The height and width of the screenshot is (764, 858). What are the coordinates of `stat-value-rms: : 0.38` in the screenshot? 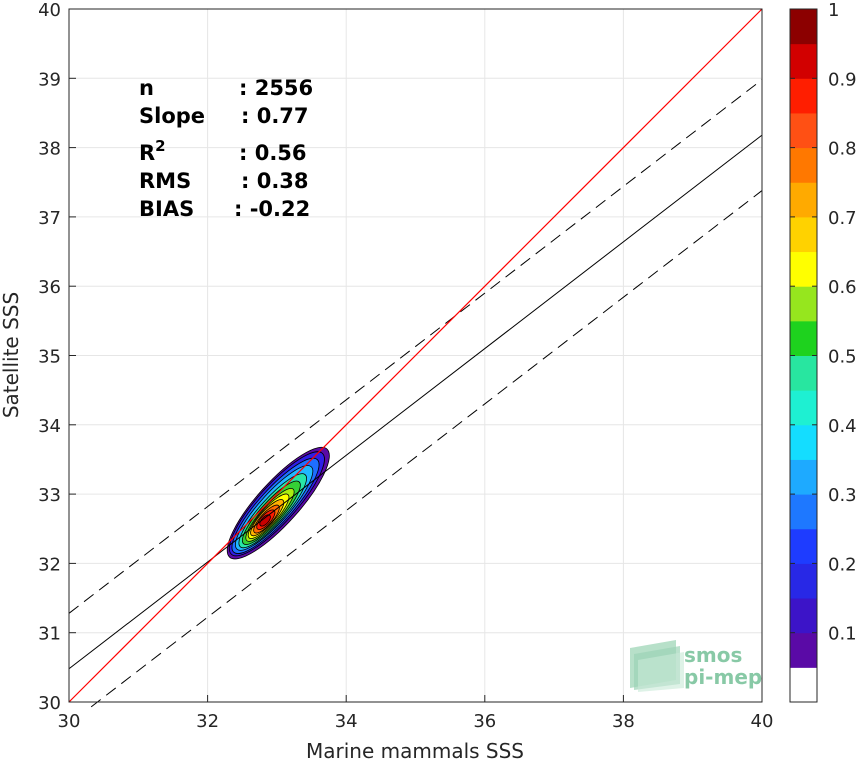 It's located at (275, 181).